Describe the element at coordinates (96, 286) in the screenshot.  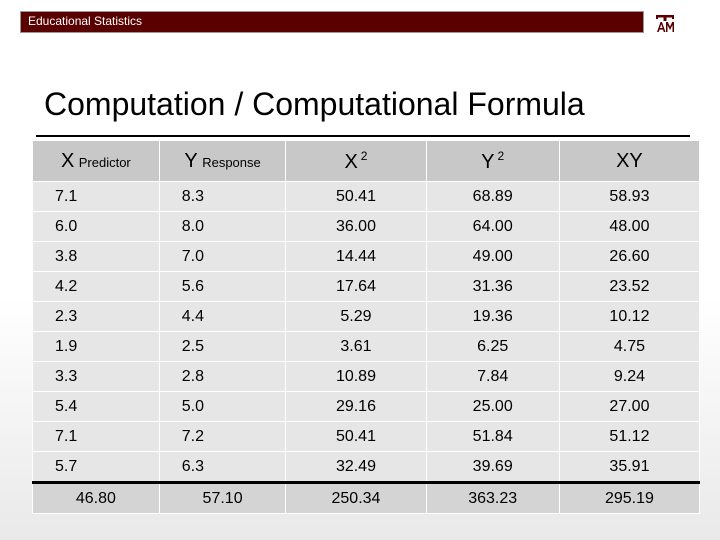
I see `cell-x: 4.2` at that location.